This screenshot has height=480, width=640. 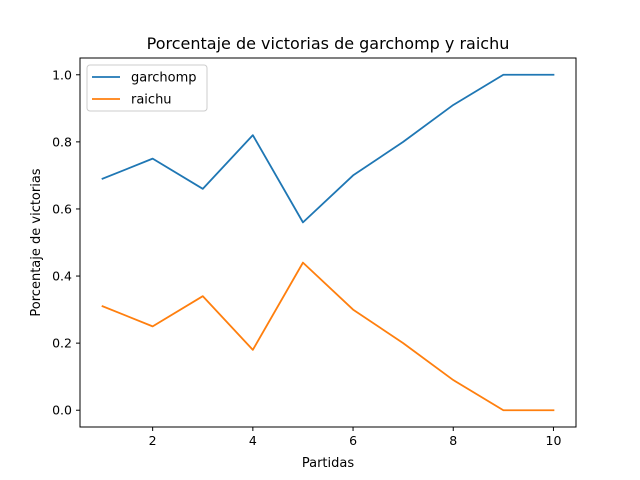 What do you see at coordinates (164, 78) in the screenshot?
I see `legend-label-garchomp: garchomp` at bounding box center [164, 78].